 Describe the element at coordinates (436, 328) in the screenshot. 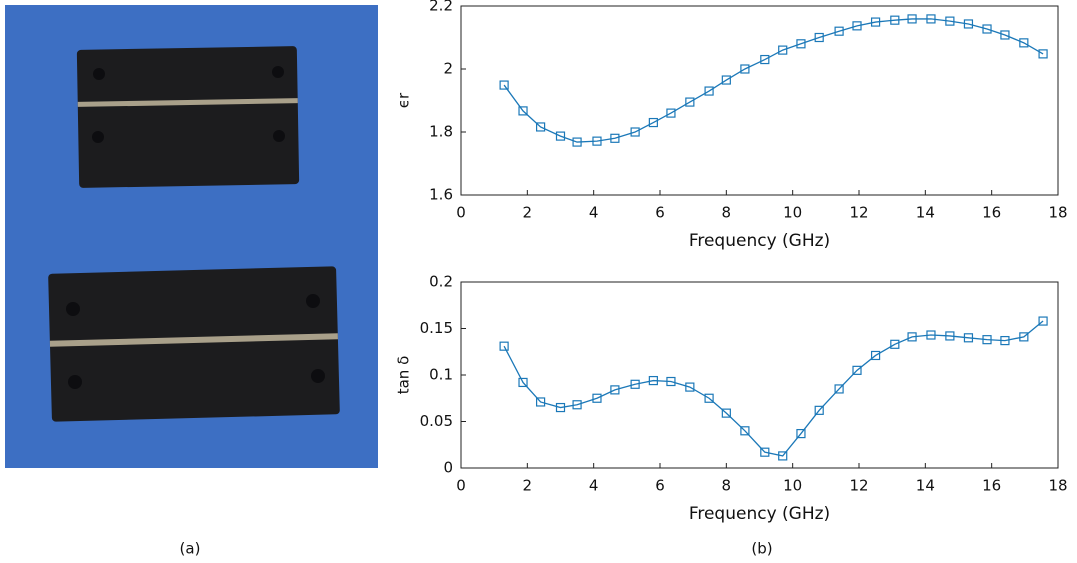

I see `y-tick-label: 0.15` at that location.